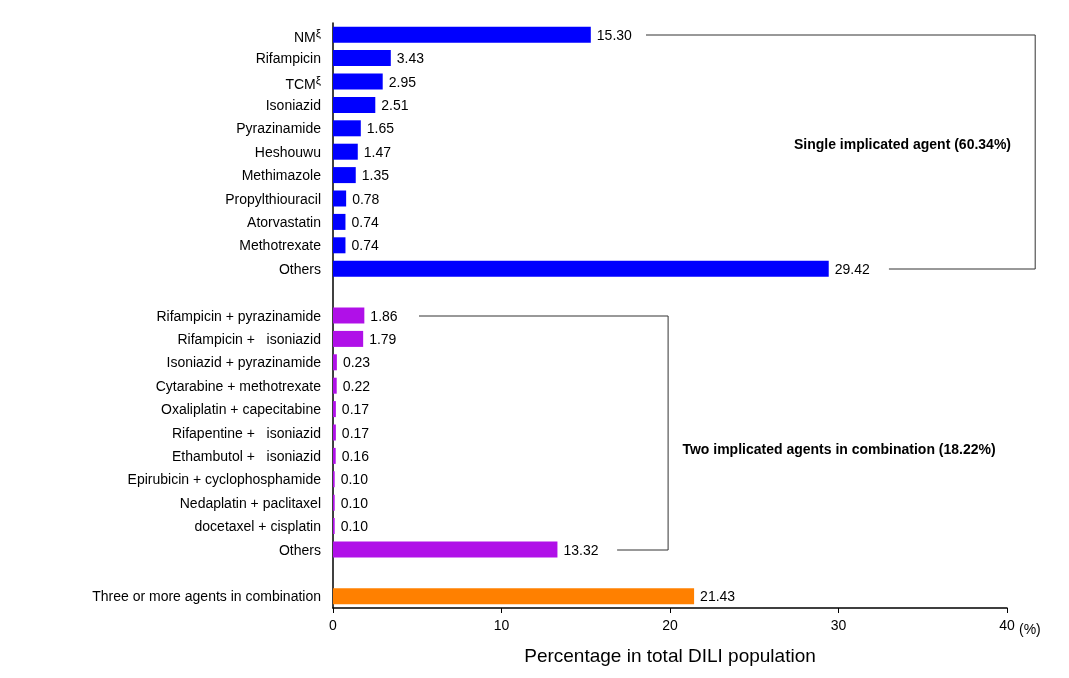 This screenshot has height=678, width=1069. What do you see at coordinates (206, 596) in the screenshot?
I see `y-tick-label: Three or more agents in combination` at bounding box center [206, 596].